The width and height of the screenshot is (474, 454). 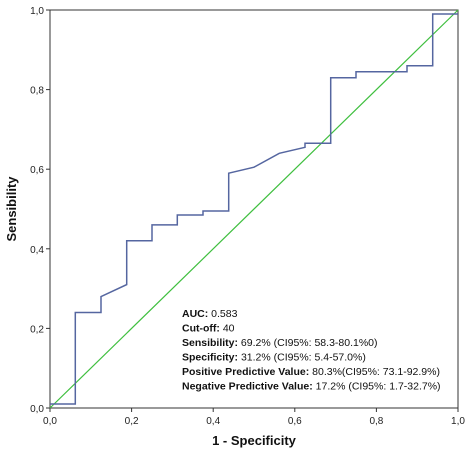 What do you see at coordinates (376, 421) in the screenshot?
I see `x-tick-label: 0,8` at bounding box center [376, 421].